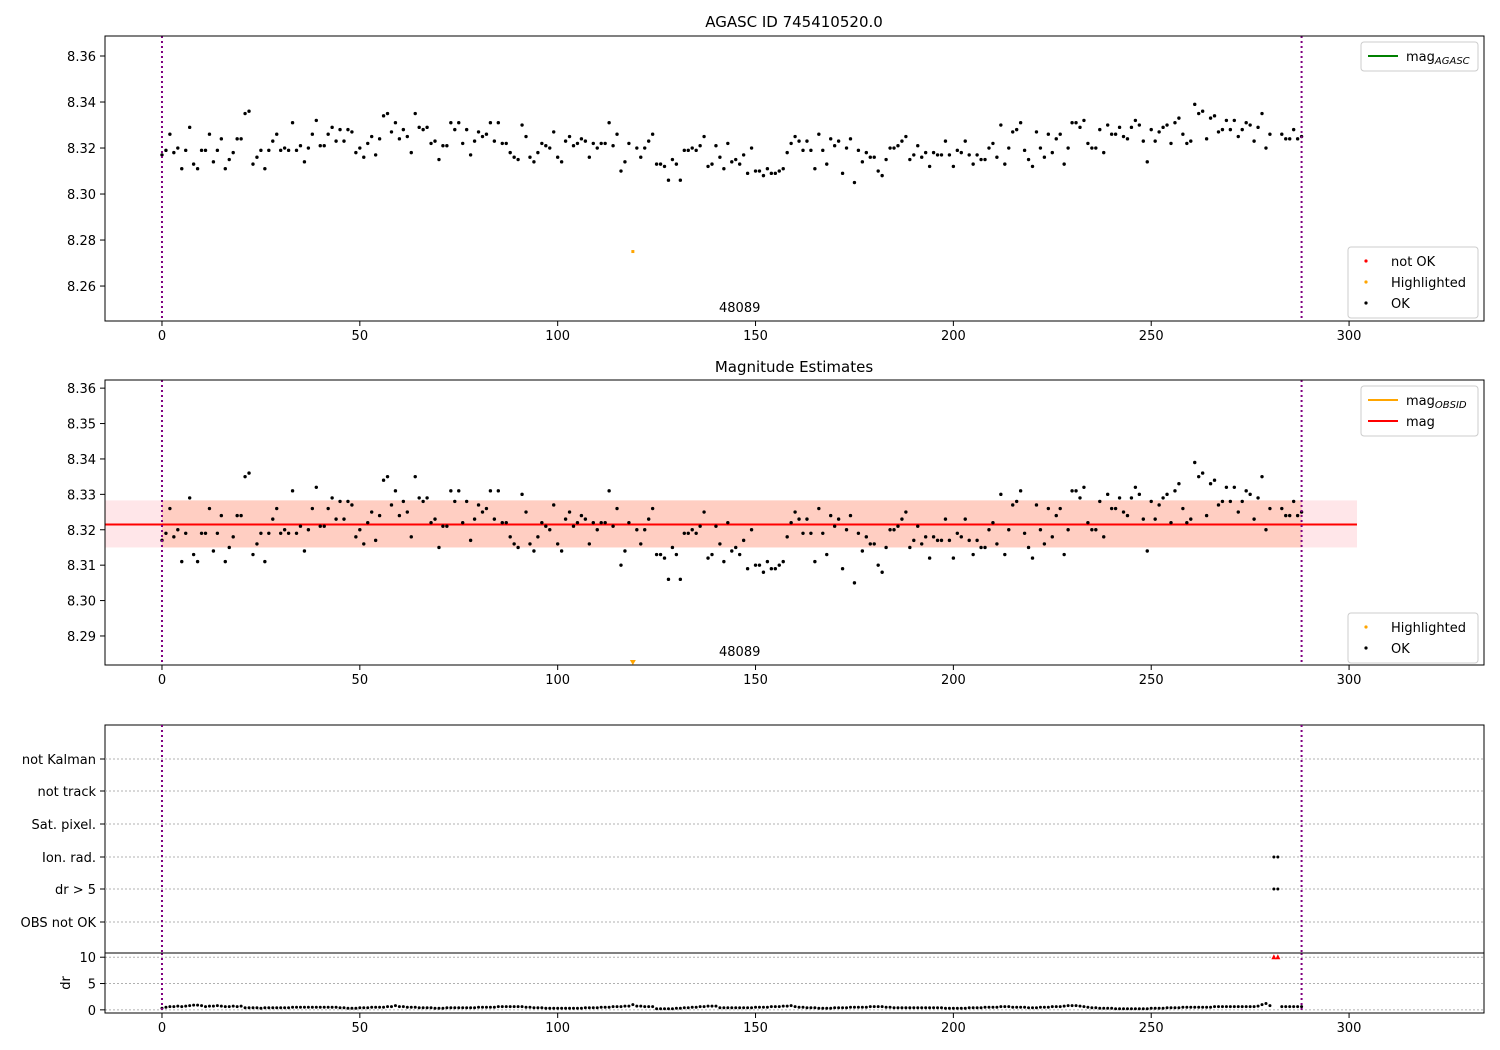 This screenshot has width=1500, height=1050. I want to click on panel1-xtick-label: 100, so click(557, 336).